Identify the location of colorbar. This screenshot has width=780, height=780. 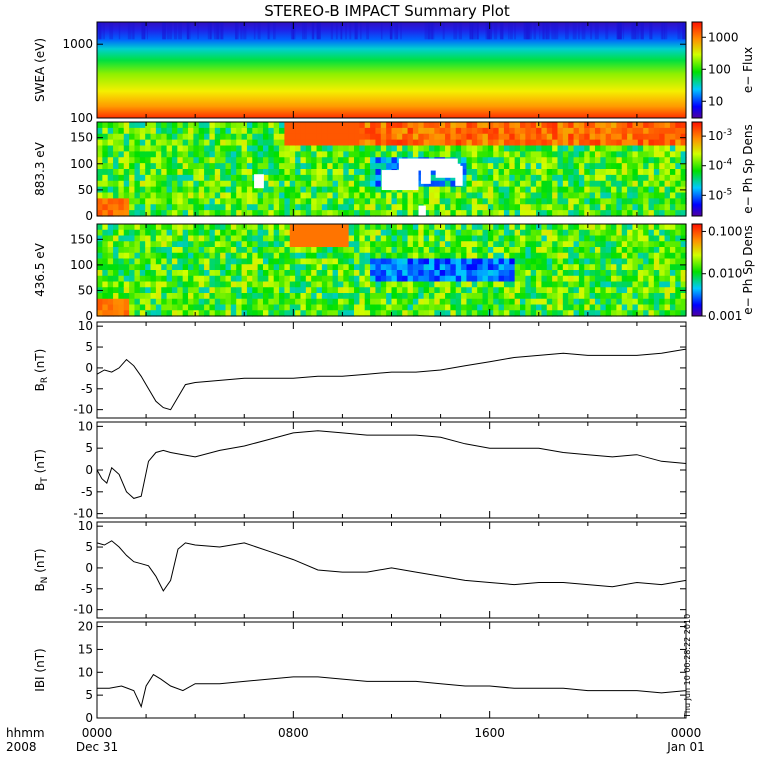
(697, 169).